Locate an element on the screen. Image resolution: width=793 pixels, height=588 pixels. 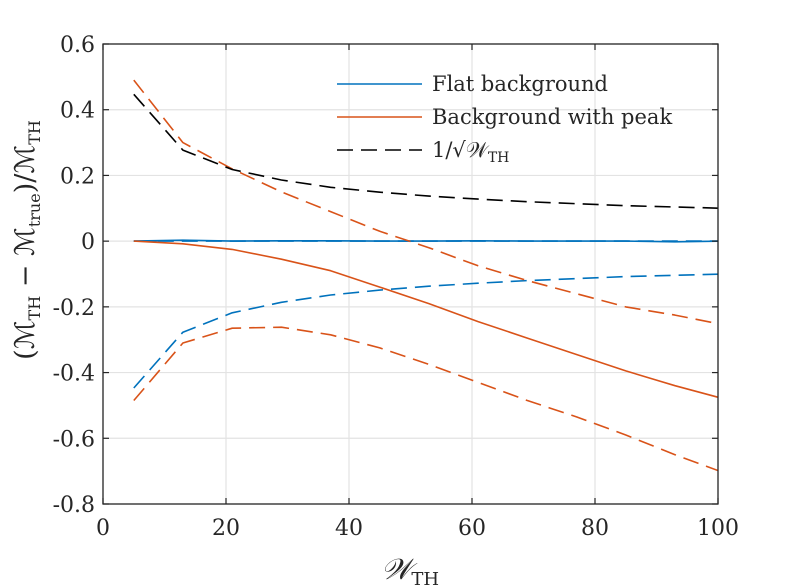
y-tick-label: 0.4 is located at coordinates (77, 111).